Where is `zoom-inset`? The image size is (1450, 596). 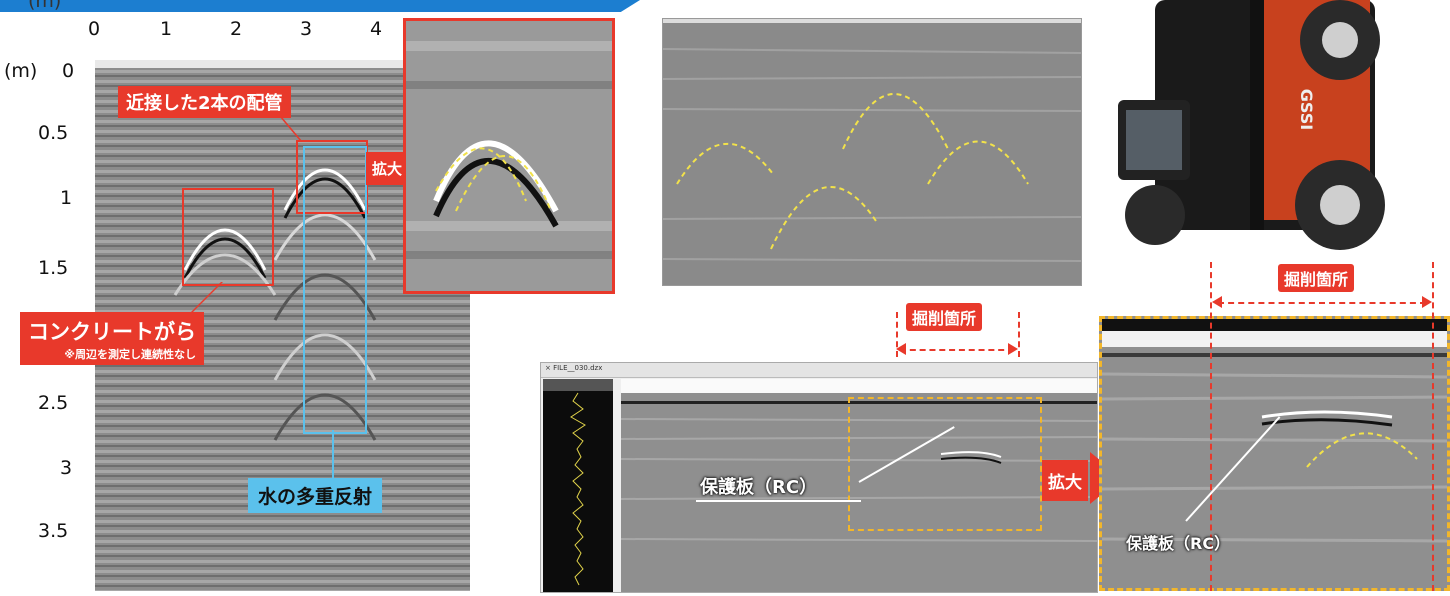
zoom-inset is located at coordinates (509, 156).